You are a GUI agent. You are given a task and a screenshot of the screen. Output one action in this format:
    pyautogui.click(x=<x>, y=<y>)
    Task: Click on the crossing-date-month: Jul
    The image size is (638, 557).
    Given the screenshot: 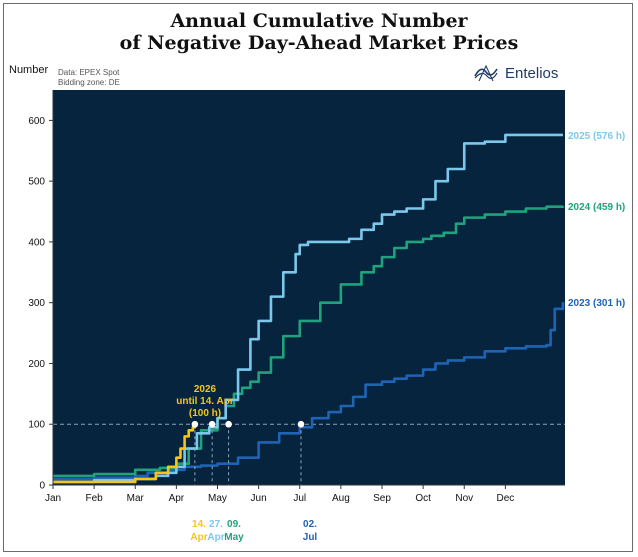 What is the action you would take?
    pyautogui.click(x=310, y=537)
    